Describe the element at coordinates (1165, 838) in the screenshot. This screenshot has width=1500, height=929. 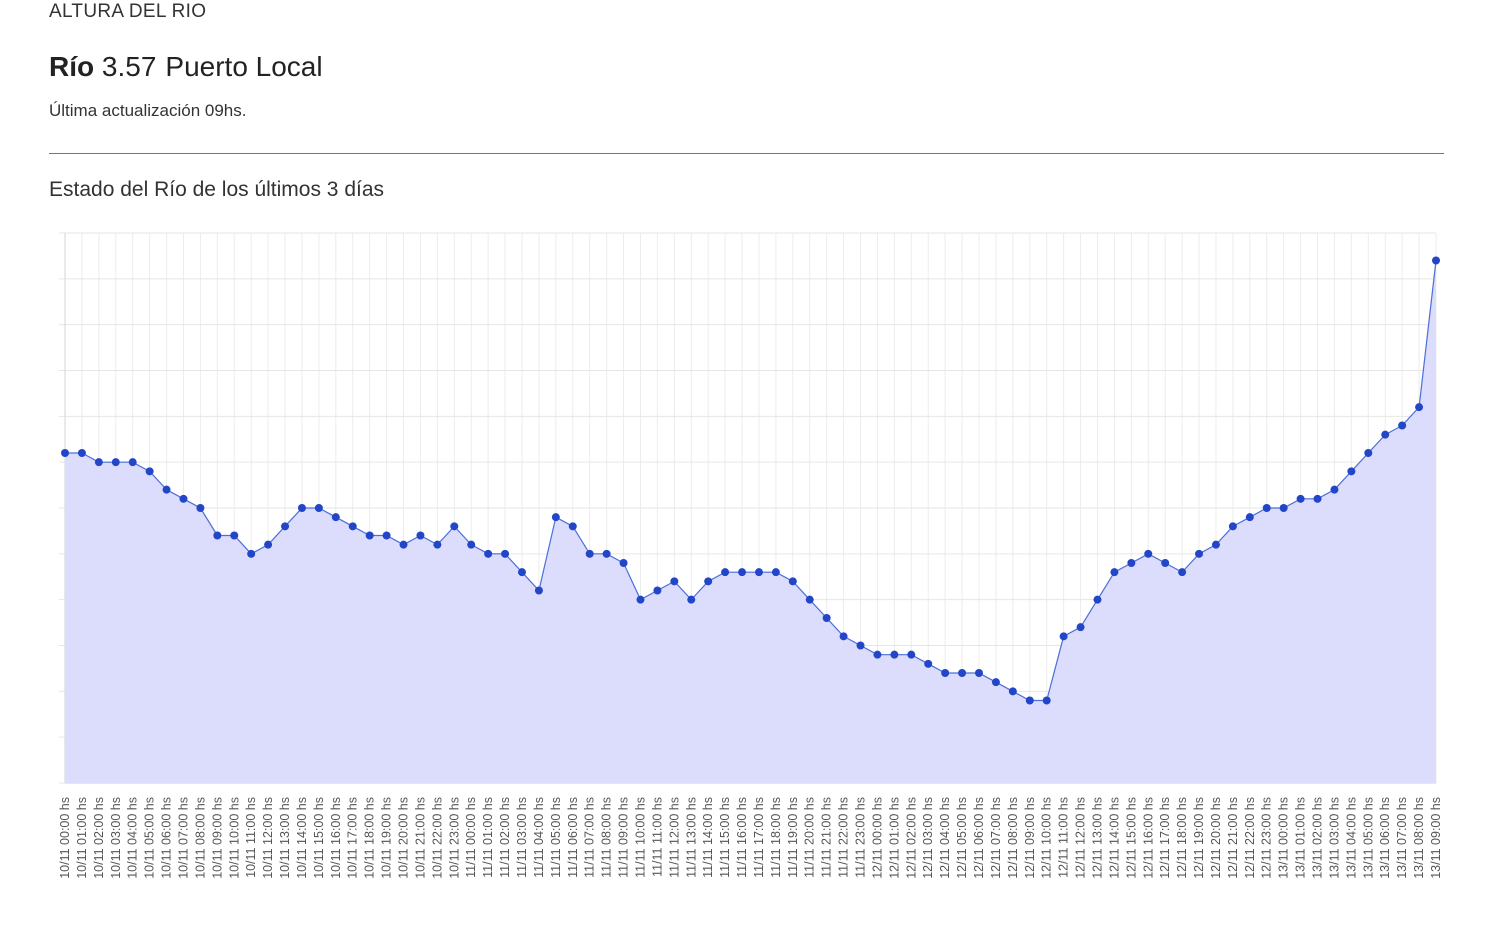
I see `x-tick-label: 12/11 17:00 hs` at that location.